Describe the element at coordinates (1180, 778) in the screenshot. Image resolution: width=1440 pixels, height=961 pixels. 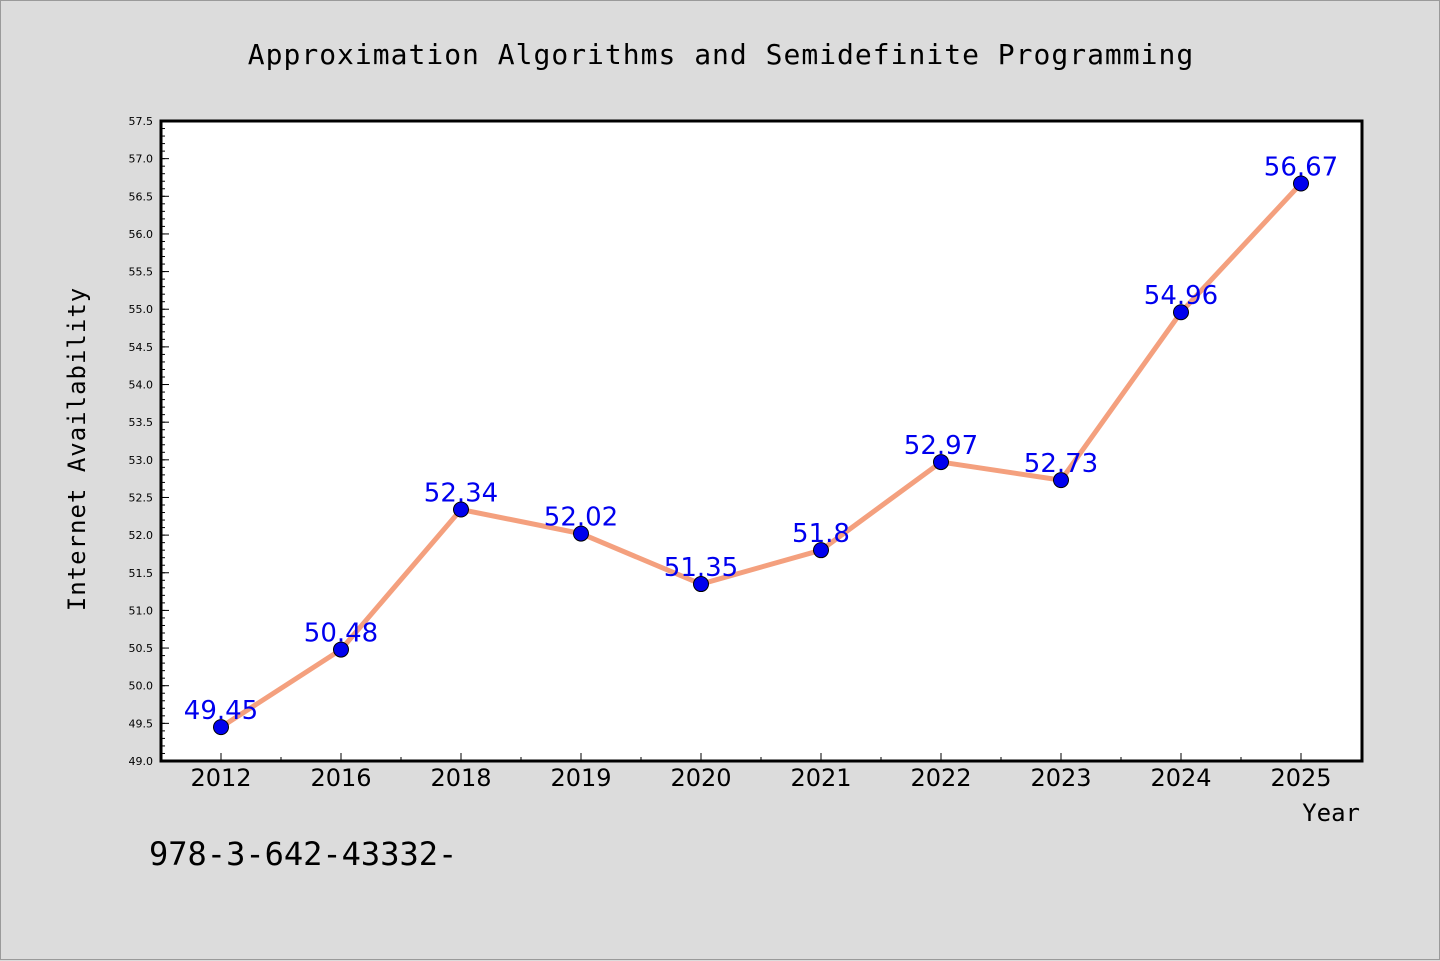
I see `x-tick-label: 2024` at that location.